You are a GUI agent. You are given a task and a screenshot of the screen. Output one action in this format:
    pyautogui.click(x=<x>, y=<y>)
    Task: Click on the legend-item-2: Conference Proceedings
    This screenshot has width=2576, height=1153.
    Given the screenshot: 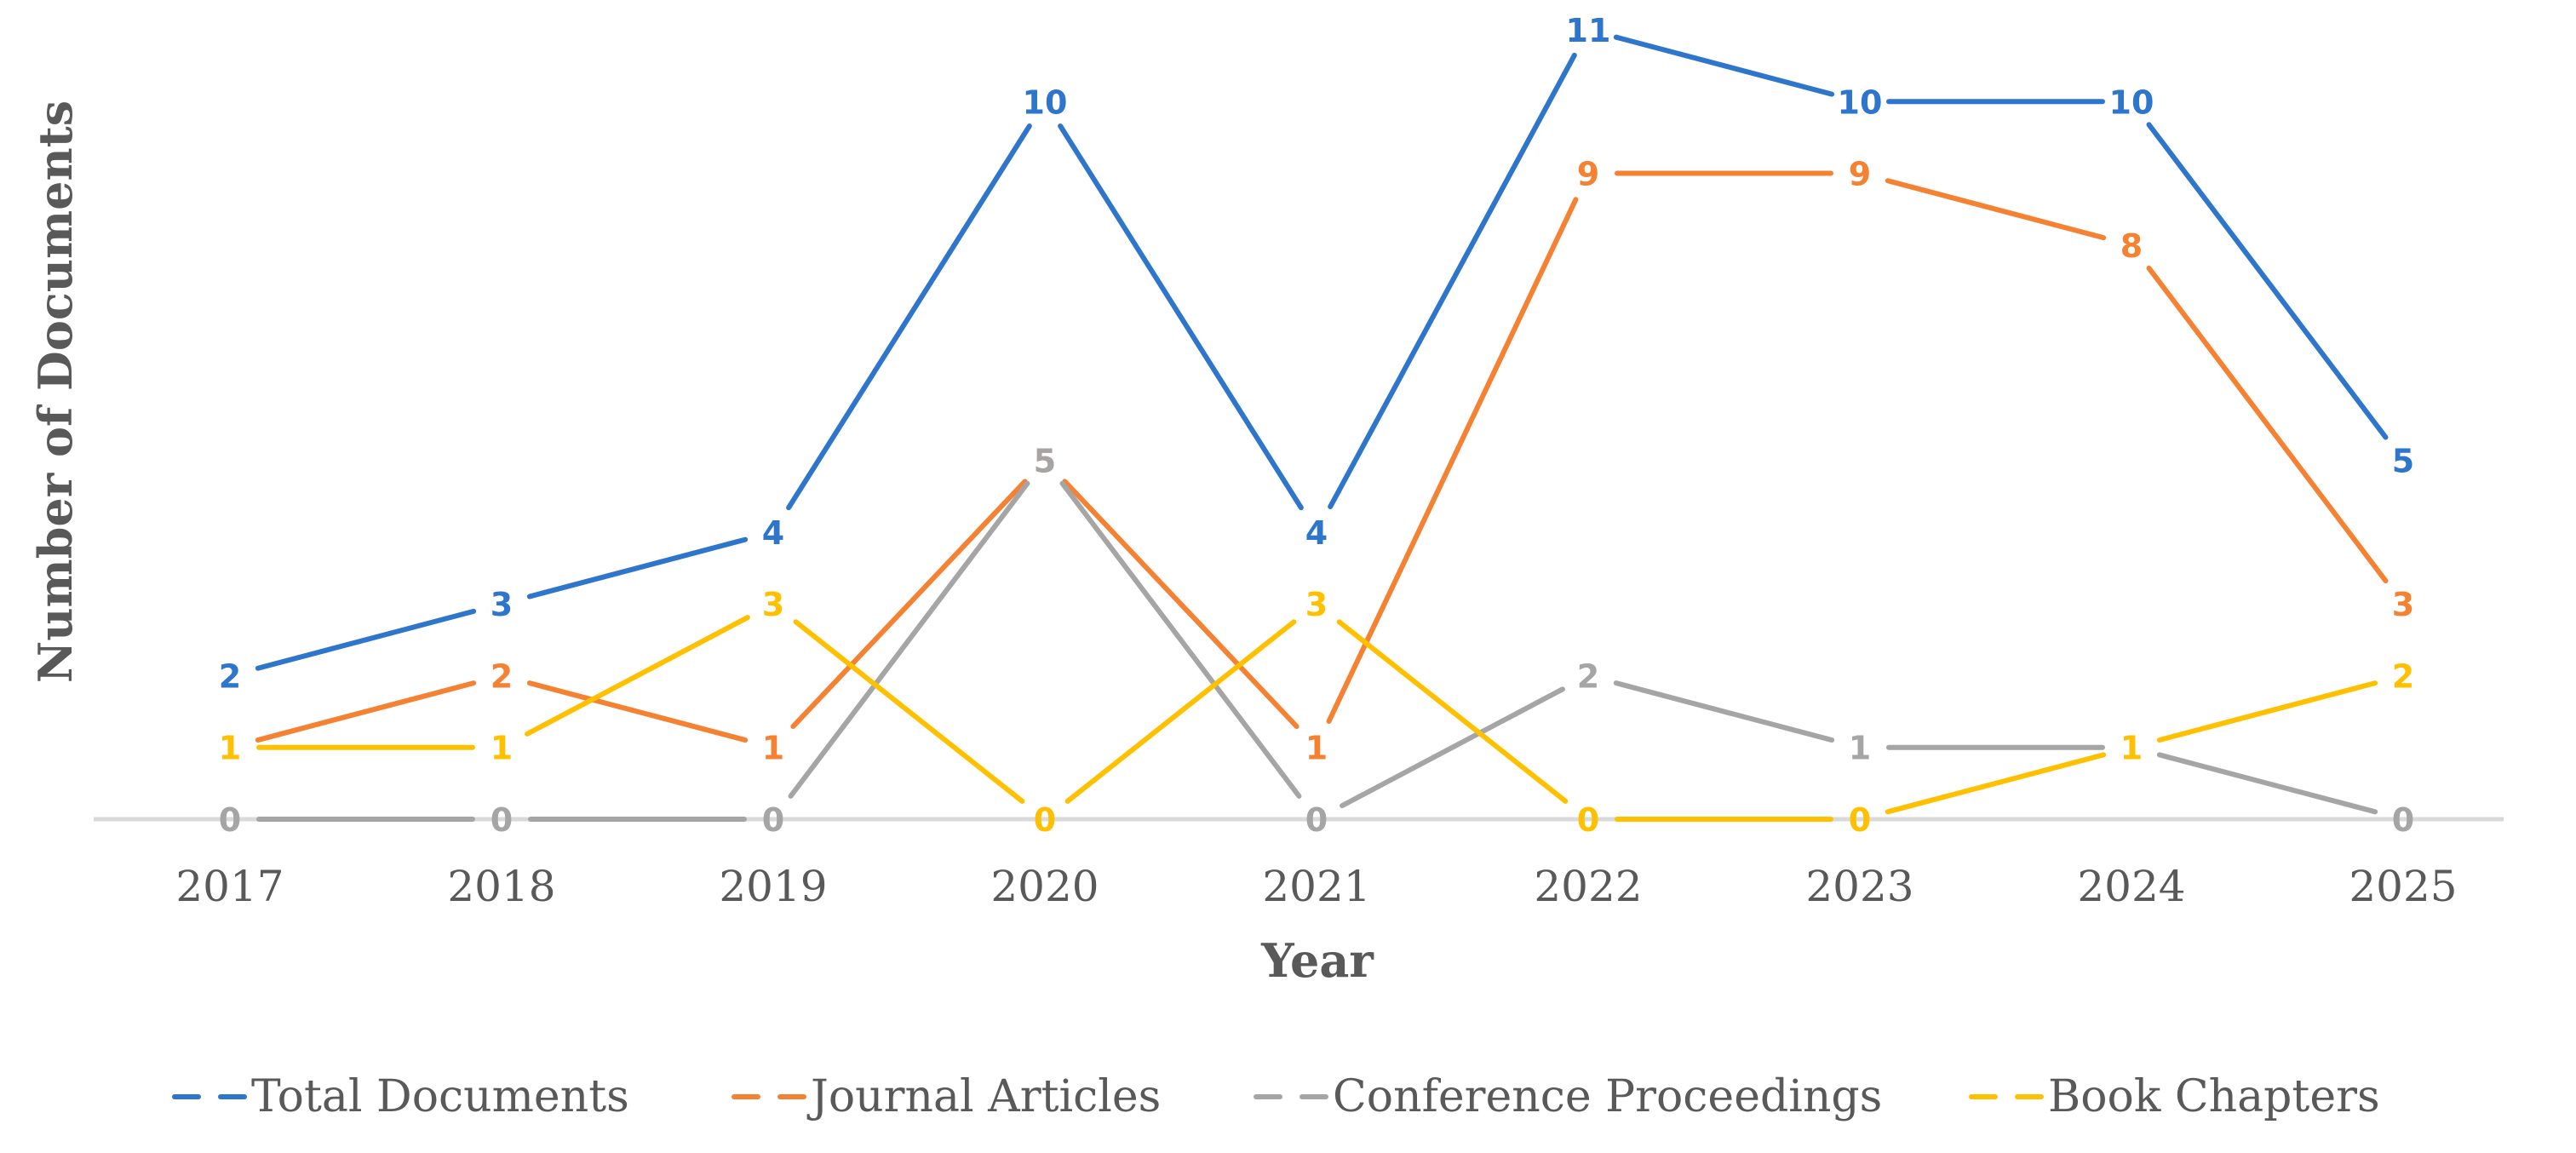 What is the action you would take?
    pyautogui.click(x=1568, y=1097)
    